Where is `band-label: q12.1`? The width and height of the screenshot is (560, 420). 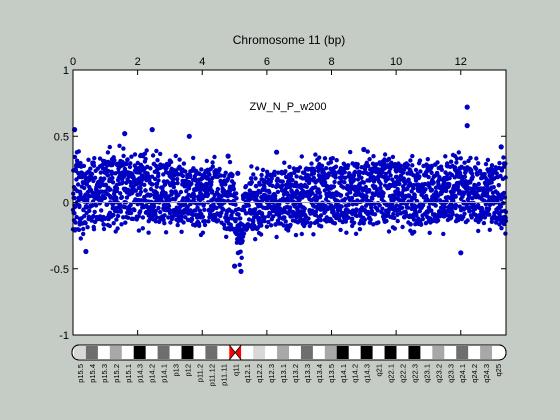 band-label: q12.1 is located at coordinates (247, 373).